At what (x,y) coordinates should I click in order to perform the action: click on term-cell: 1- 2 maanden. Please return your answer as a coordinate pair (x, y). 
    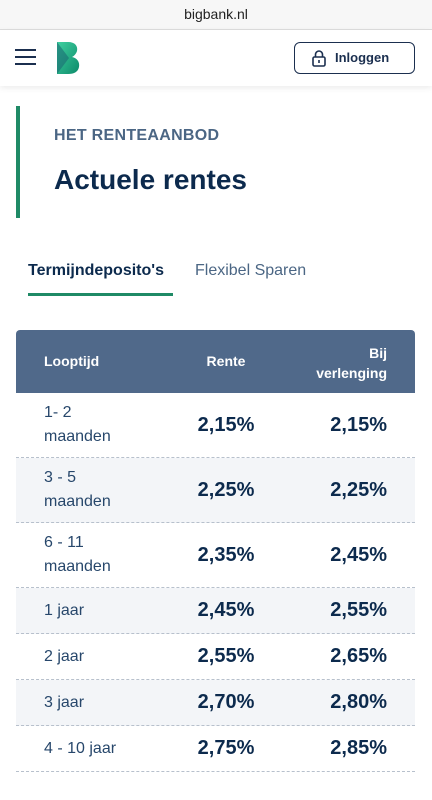
    Looking at the image, I should click on (77, 424).